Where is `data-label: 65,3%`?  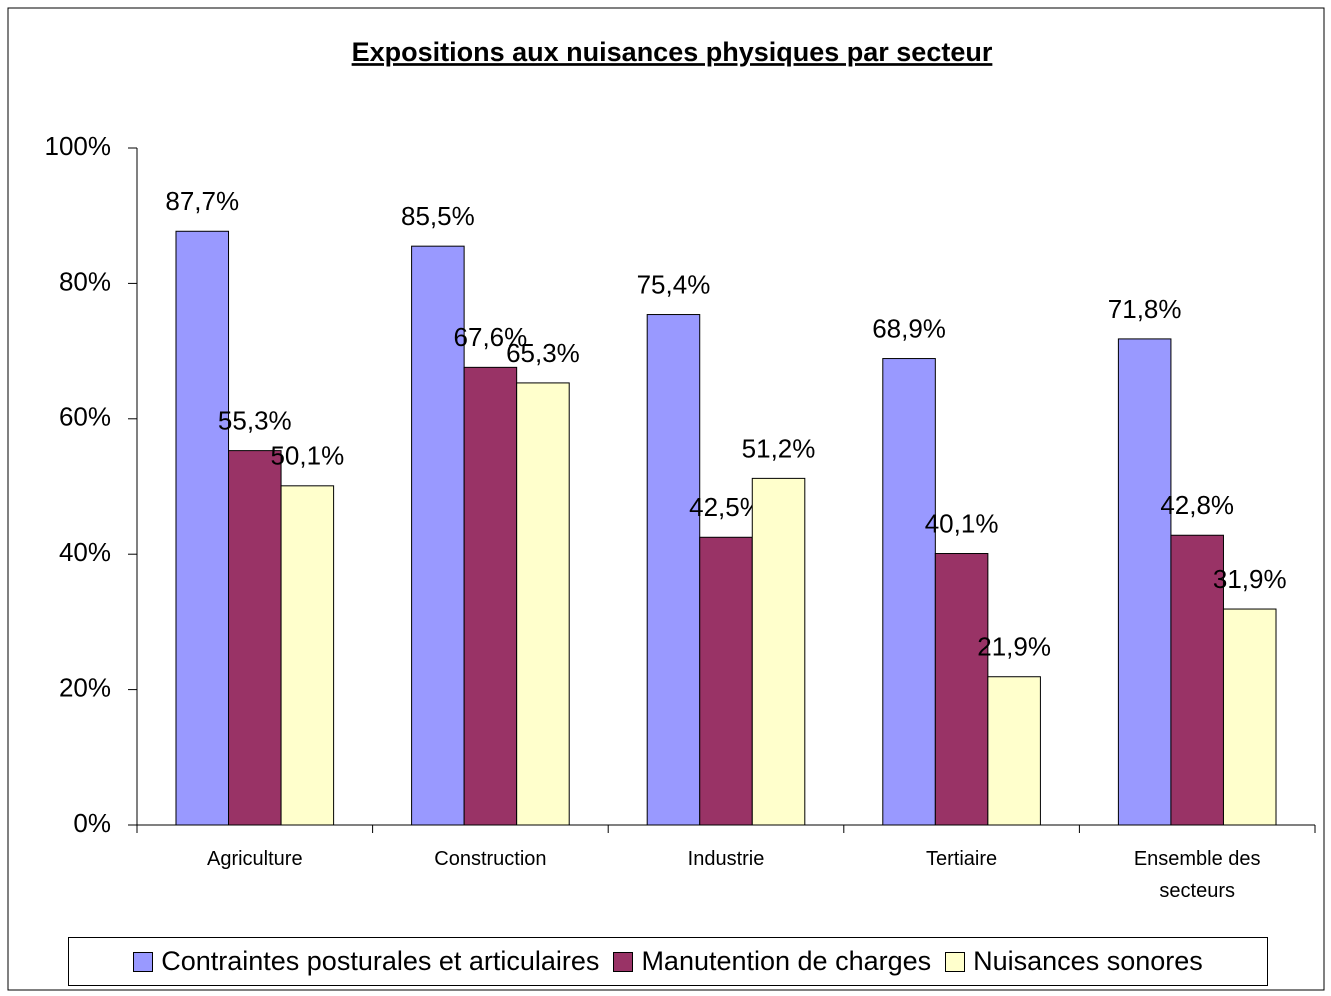 data-label: 65,3% is located at coordinates (543, 353).